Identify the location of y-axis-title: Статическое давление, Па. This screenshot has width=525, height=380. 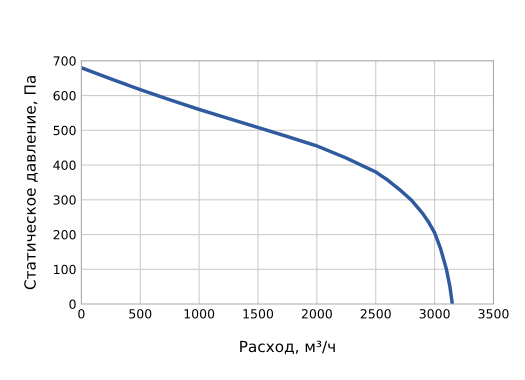
(31, 183).